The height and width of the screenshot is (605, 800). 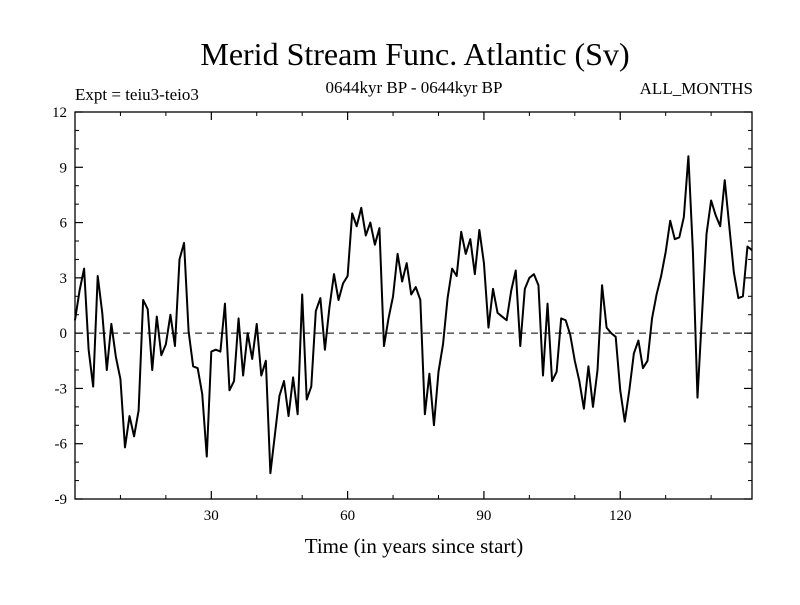 I want to click on y-tick-label: 6, so click(x=64, y=224).